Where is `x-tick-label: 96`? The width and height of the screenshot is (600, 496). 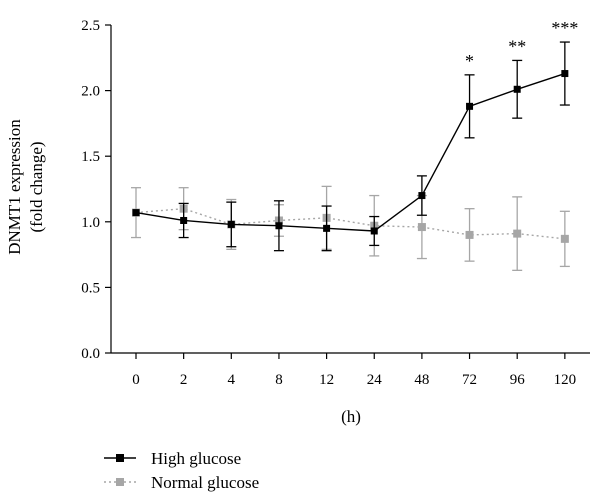 x-tick-label: 96 is located at coordinates (518, 380).